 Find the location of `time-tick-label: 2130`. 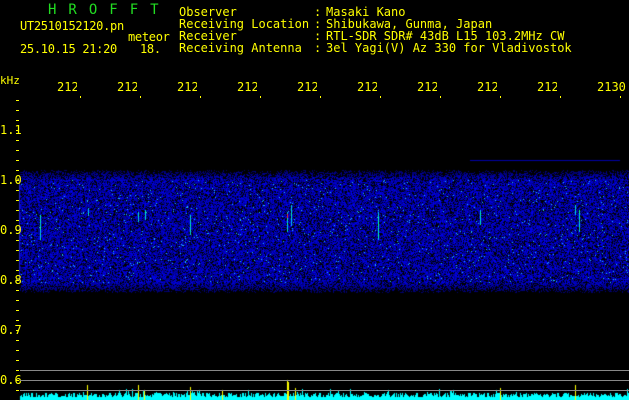

time-tick-label: 2130 is located at coordinates (611, 87).